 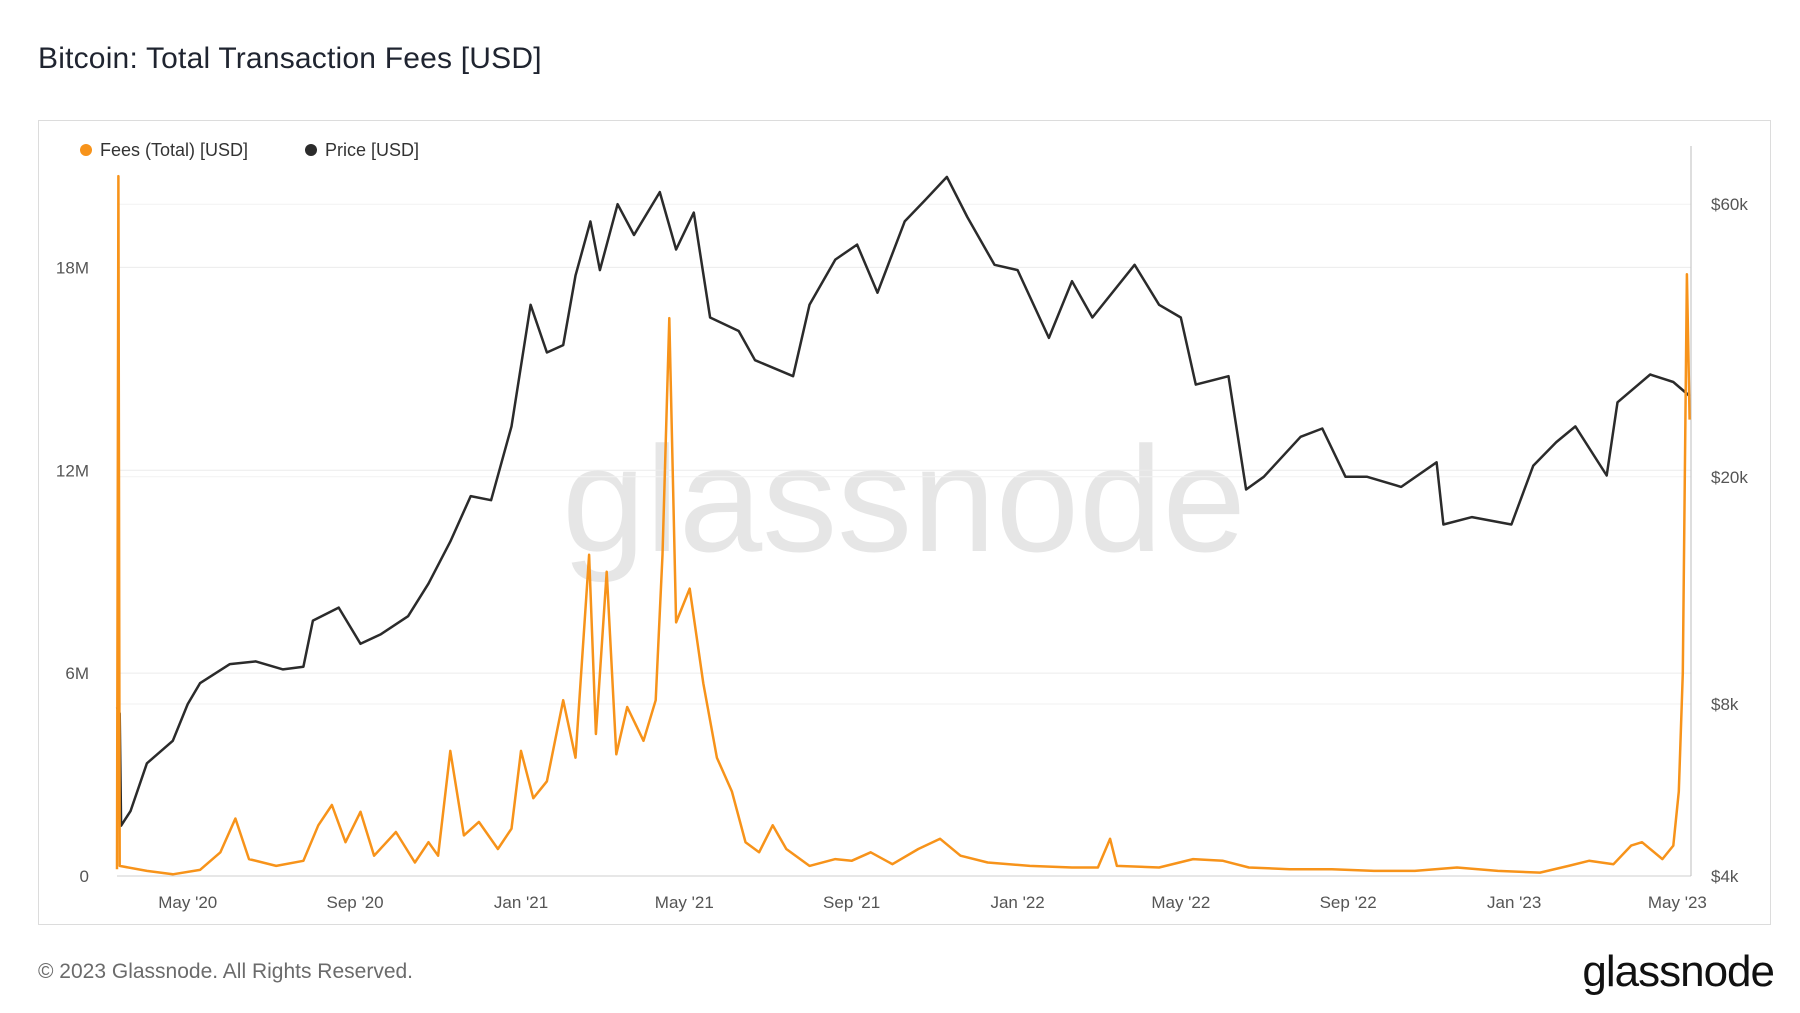 I want to click on y-right-tick-label: $8k, so click(x=1725, y=704).